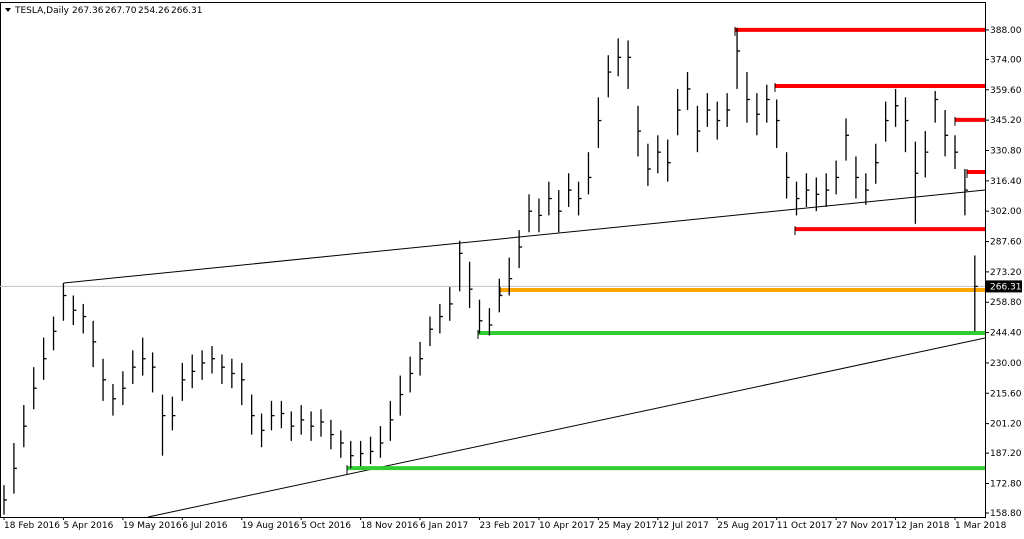 Image resolution: width=1024 pixels, height=539 pixels. What do you see at coordinates (865, 526) in the screenshot?
I see `x-tick-label: 27 Nov 2017` at bounding box center [865, 526].